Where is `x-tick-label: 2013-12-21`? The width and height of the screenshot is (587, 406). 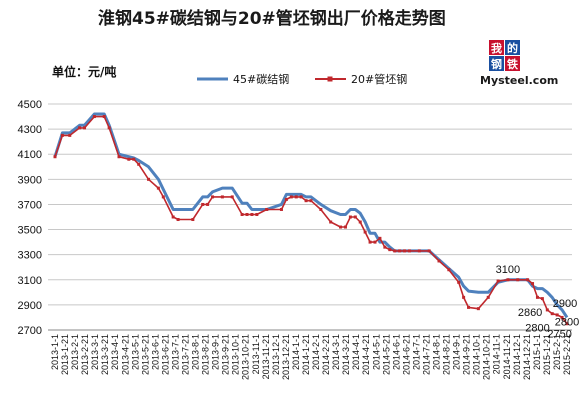 x-tick-label: 2013-12-21 is located at coordinates (286, 357).